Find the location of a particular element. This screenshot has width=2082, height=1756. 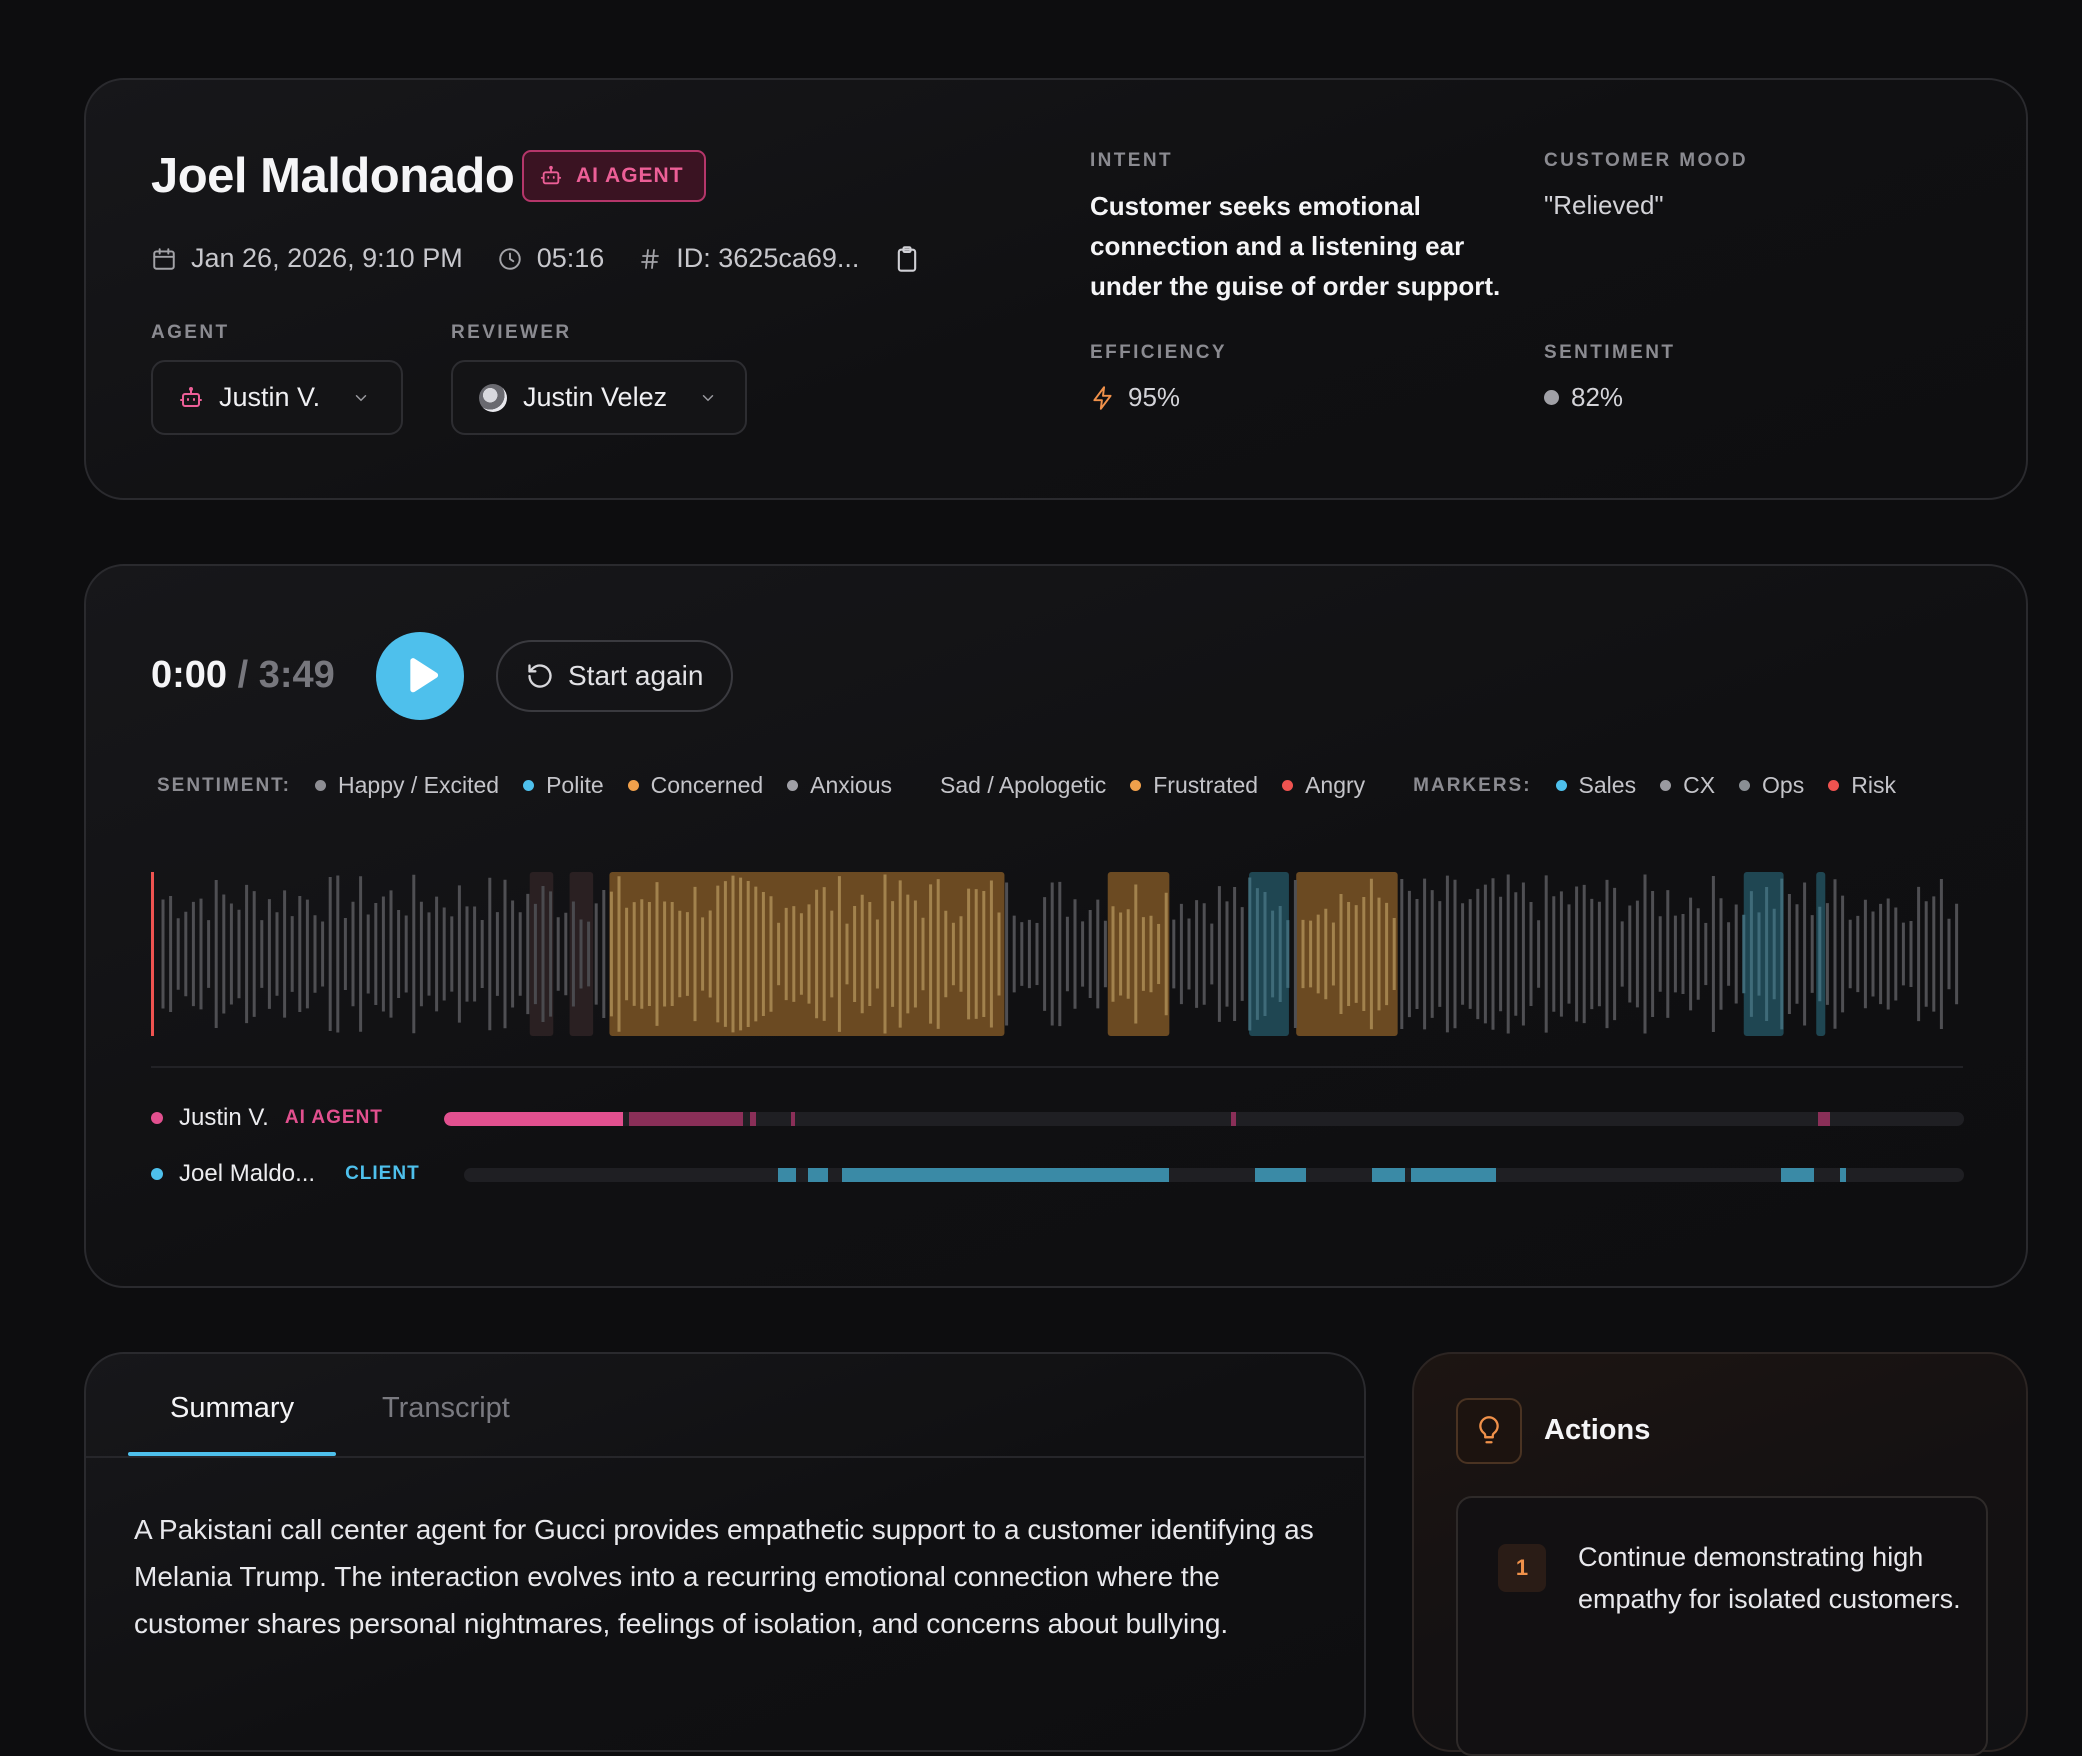

actions-title: Actions is located at coordinates (1597, 1430).